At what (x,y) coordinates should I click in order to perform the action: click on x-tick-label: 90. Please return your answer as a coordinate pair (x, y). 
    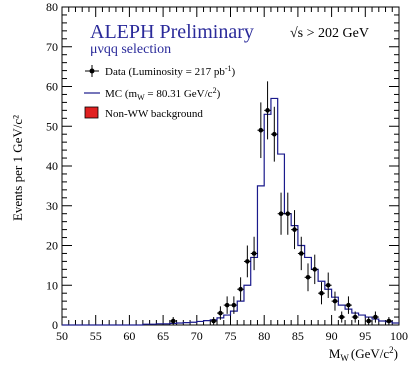
    Looking at the image, I should click on (332, 336).